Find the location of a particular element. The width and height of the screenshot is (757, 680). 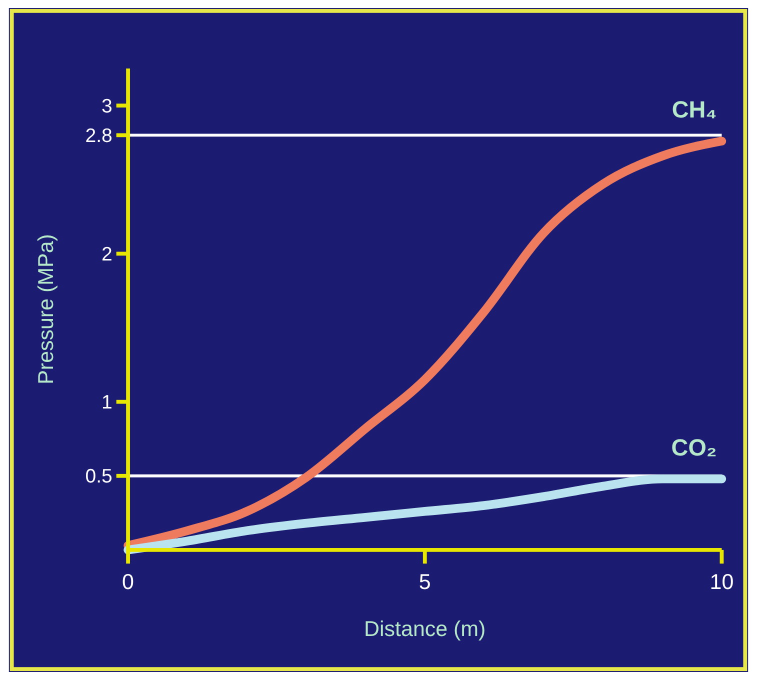

x-tick-label: 0 is located at coordinates (128, 582).